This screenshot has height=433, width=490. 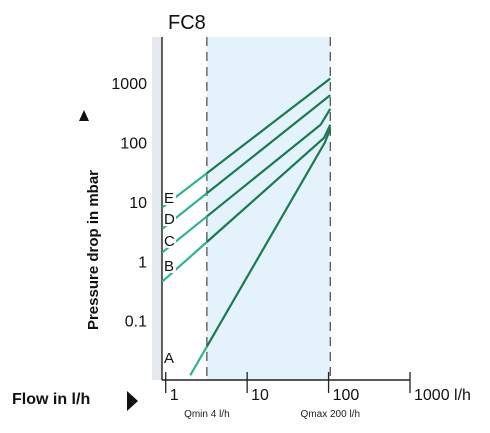 What do you see at coordinates (330, 414) in the screenshot?
I see `marker-label-2: Qmax 200 l/h` at bounding box center [330, 414].